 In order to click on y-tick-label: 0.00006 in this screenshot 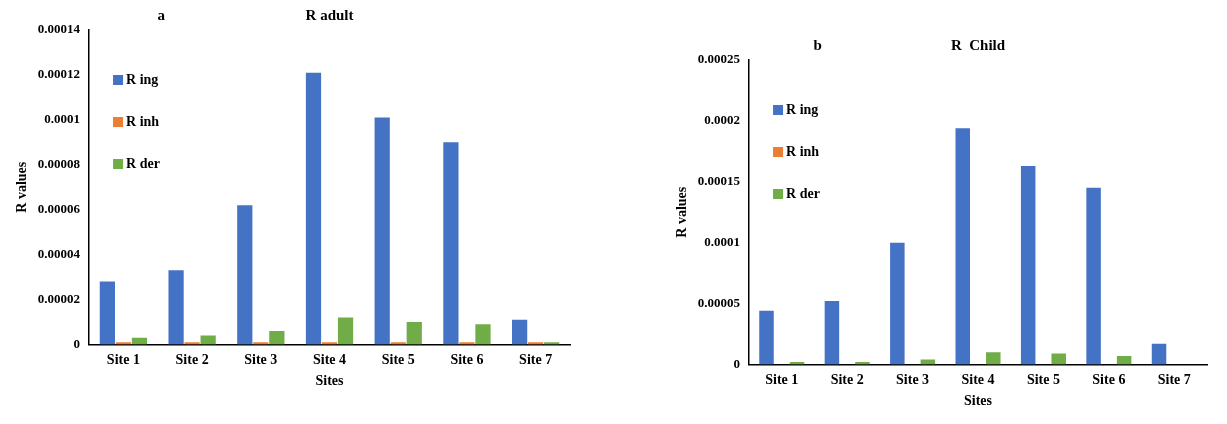, I will do `click(59, 209)`.